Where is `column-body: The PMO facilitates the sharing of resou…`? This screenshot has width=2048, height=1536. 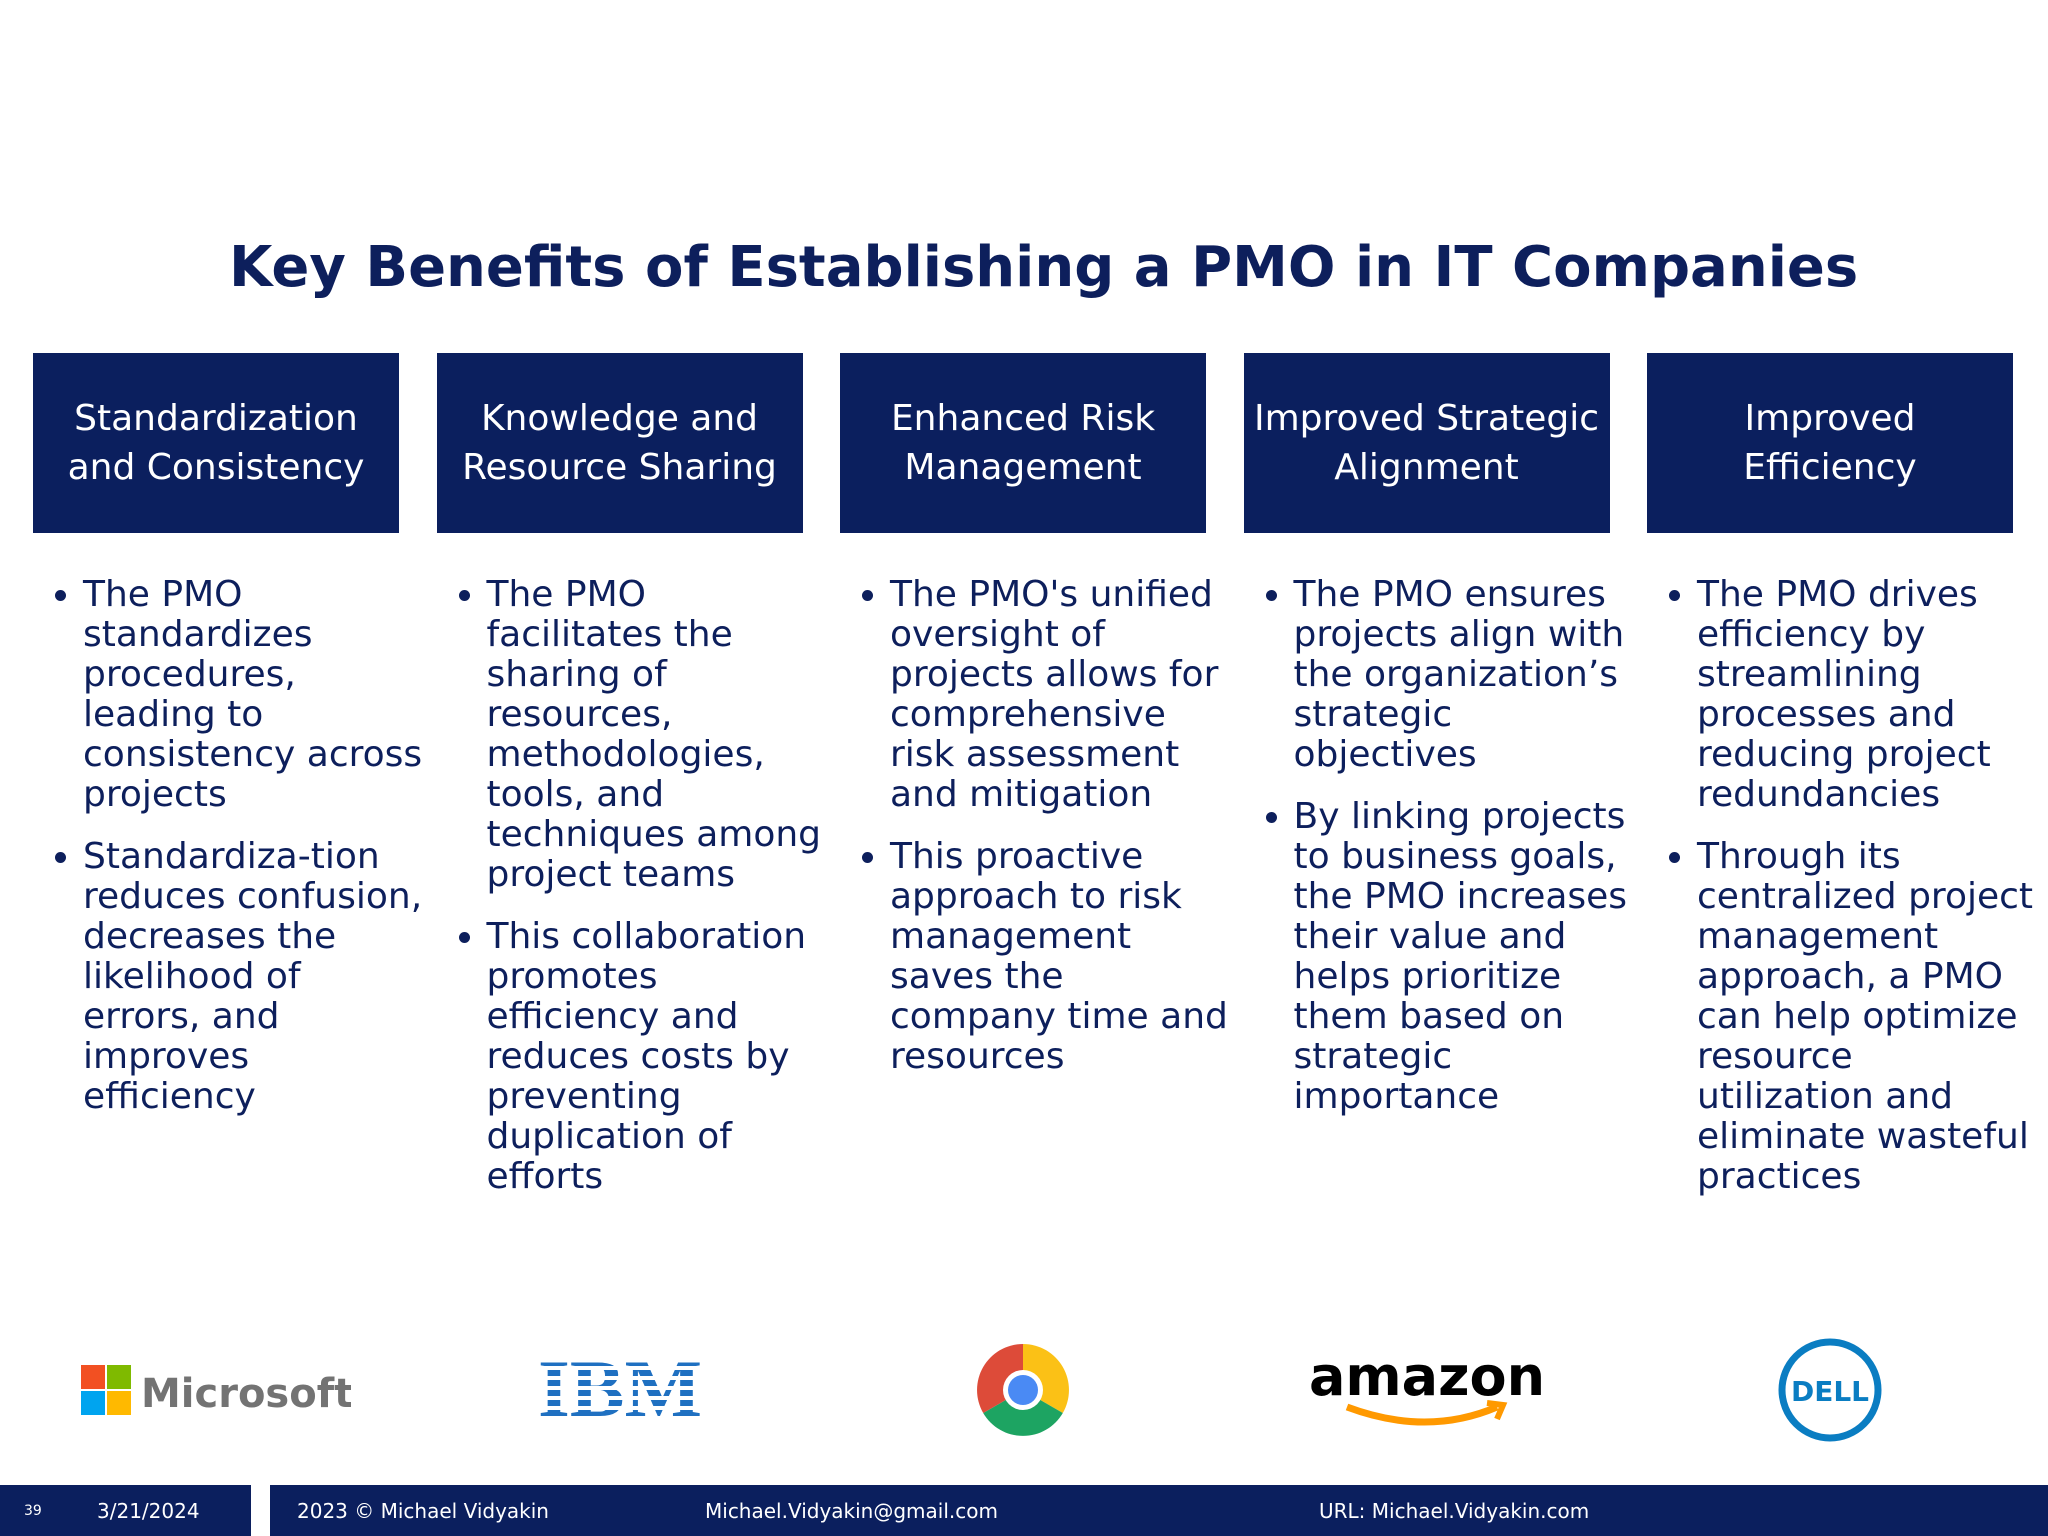
column-body: The PMO facilitates the sharing of resou… is located at coordinates (641, 897).